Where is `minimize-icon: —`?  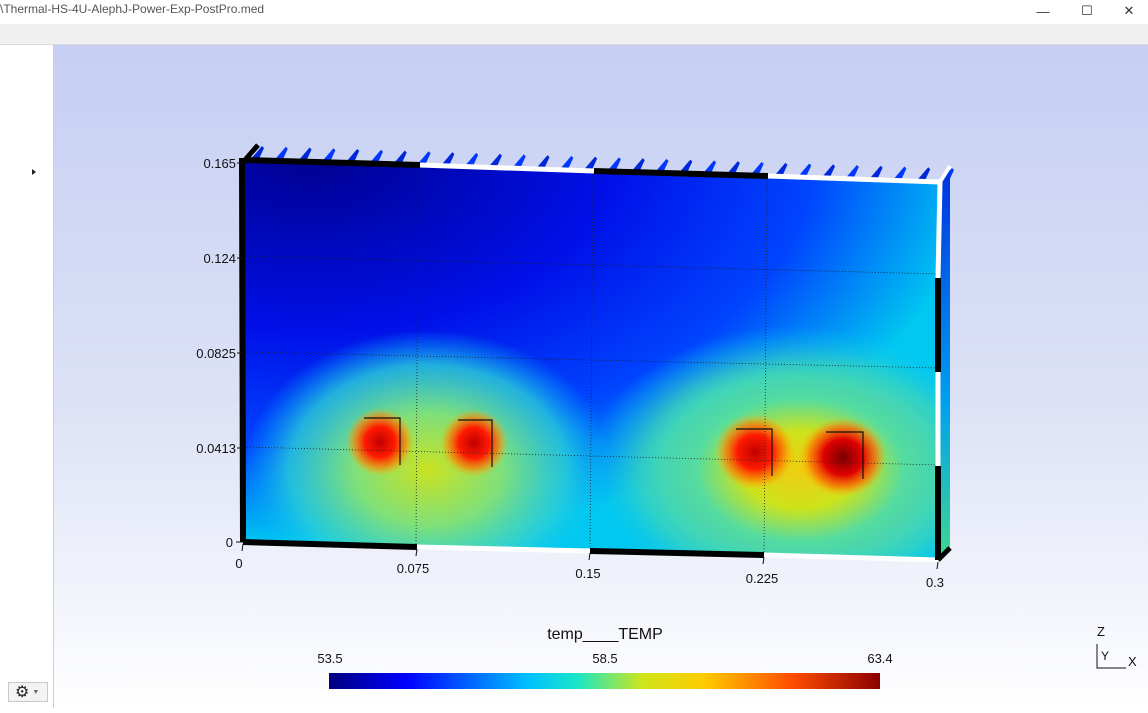 minimize-icon: — is located at coordinates (1043, 11).